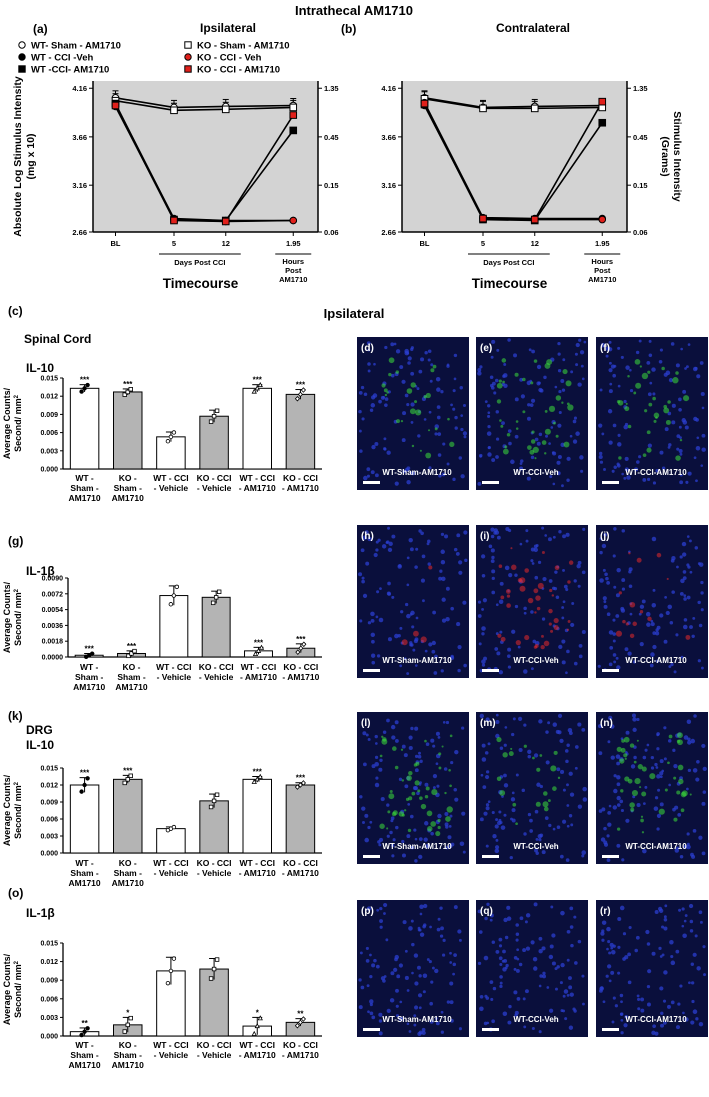 The image size is (709, 1097). What do you see at coordinates (610, 1029) in the screenshot?
I see `scale-bar` at bounding box center [610, 1029].